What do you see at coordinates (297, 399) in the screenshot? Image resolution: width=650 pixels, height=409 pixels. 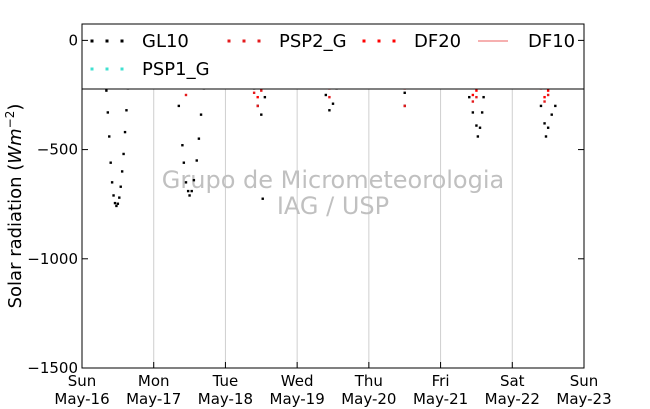 I see `x-tick-label-date: May-19` at bounding box center [297, 399].